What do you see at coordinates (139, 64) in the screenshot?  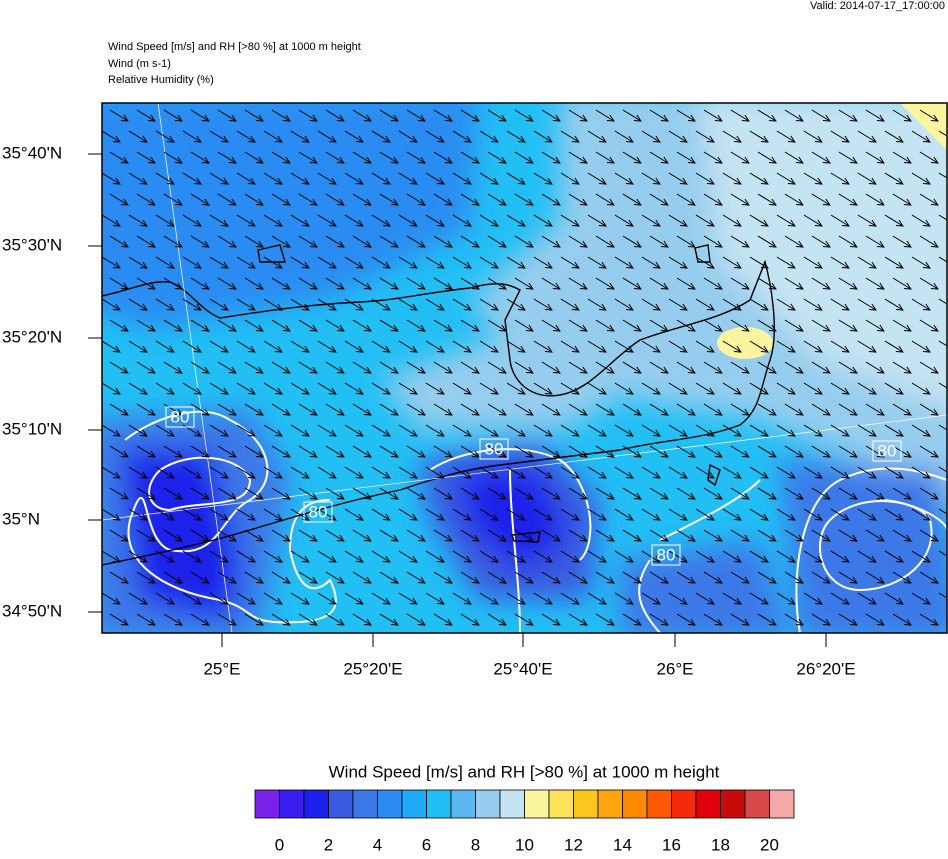 I see `title-line: Wind (m s-1)` at bounding box center [139, 64].